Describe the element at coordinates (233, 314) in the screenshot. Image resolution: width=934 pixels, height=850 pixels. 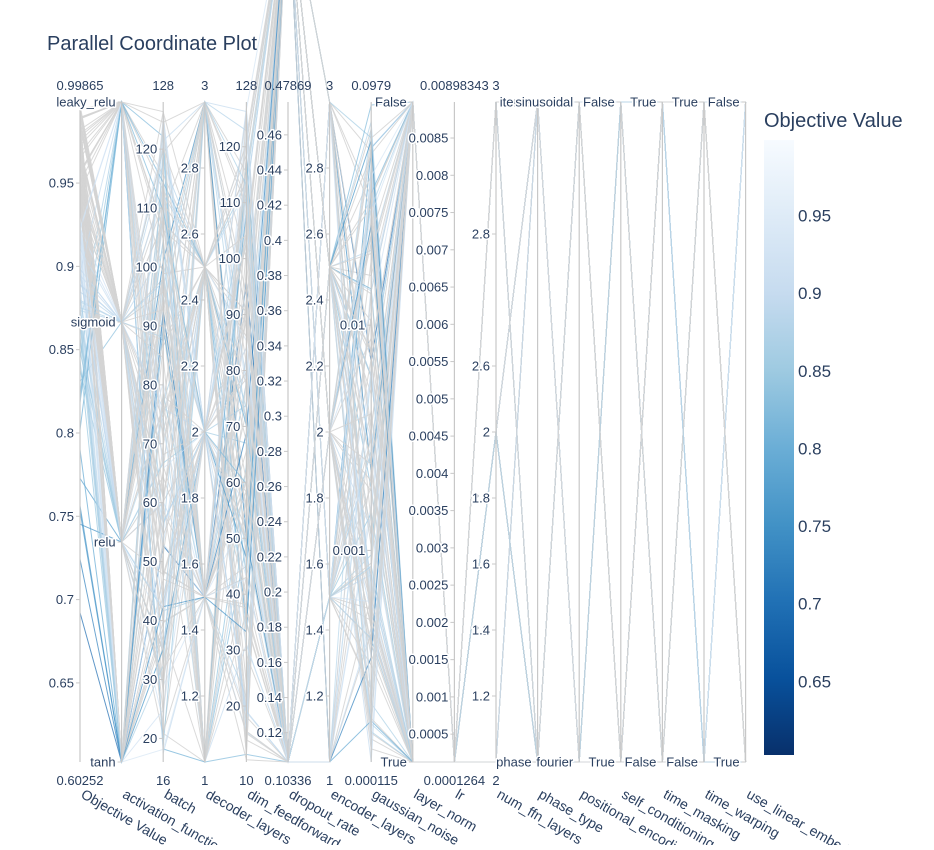
I see `svg-text: 90` at that location.